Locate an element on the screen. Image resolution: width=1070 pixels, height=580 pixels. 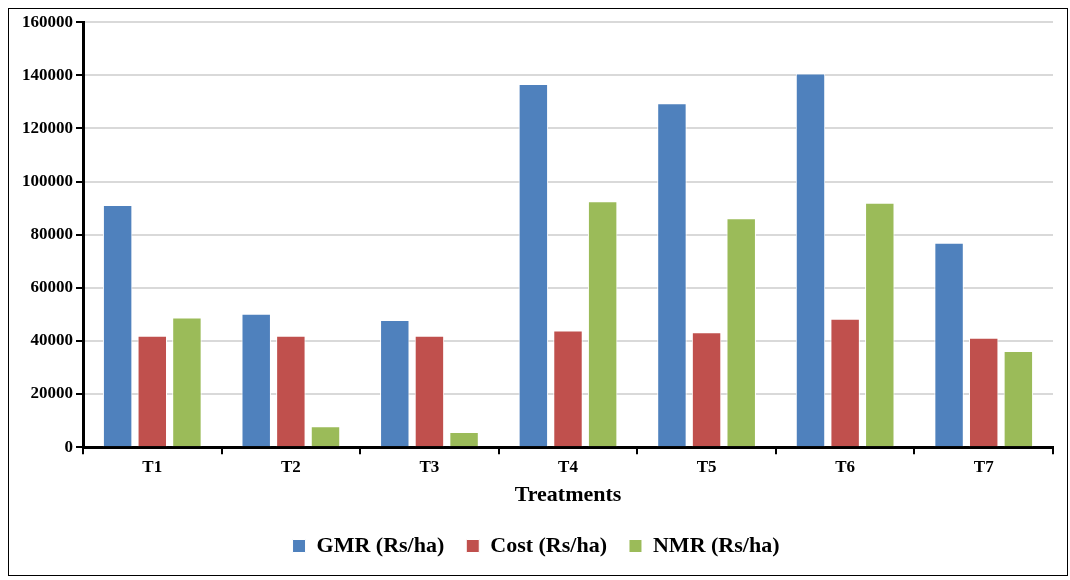
legend-label: GMR (Rs/ha) is located at coordinates (380, 544).